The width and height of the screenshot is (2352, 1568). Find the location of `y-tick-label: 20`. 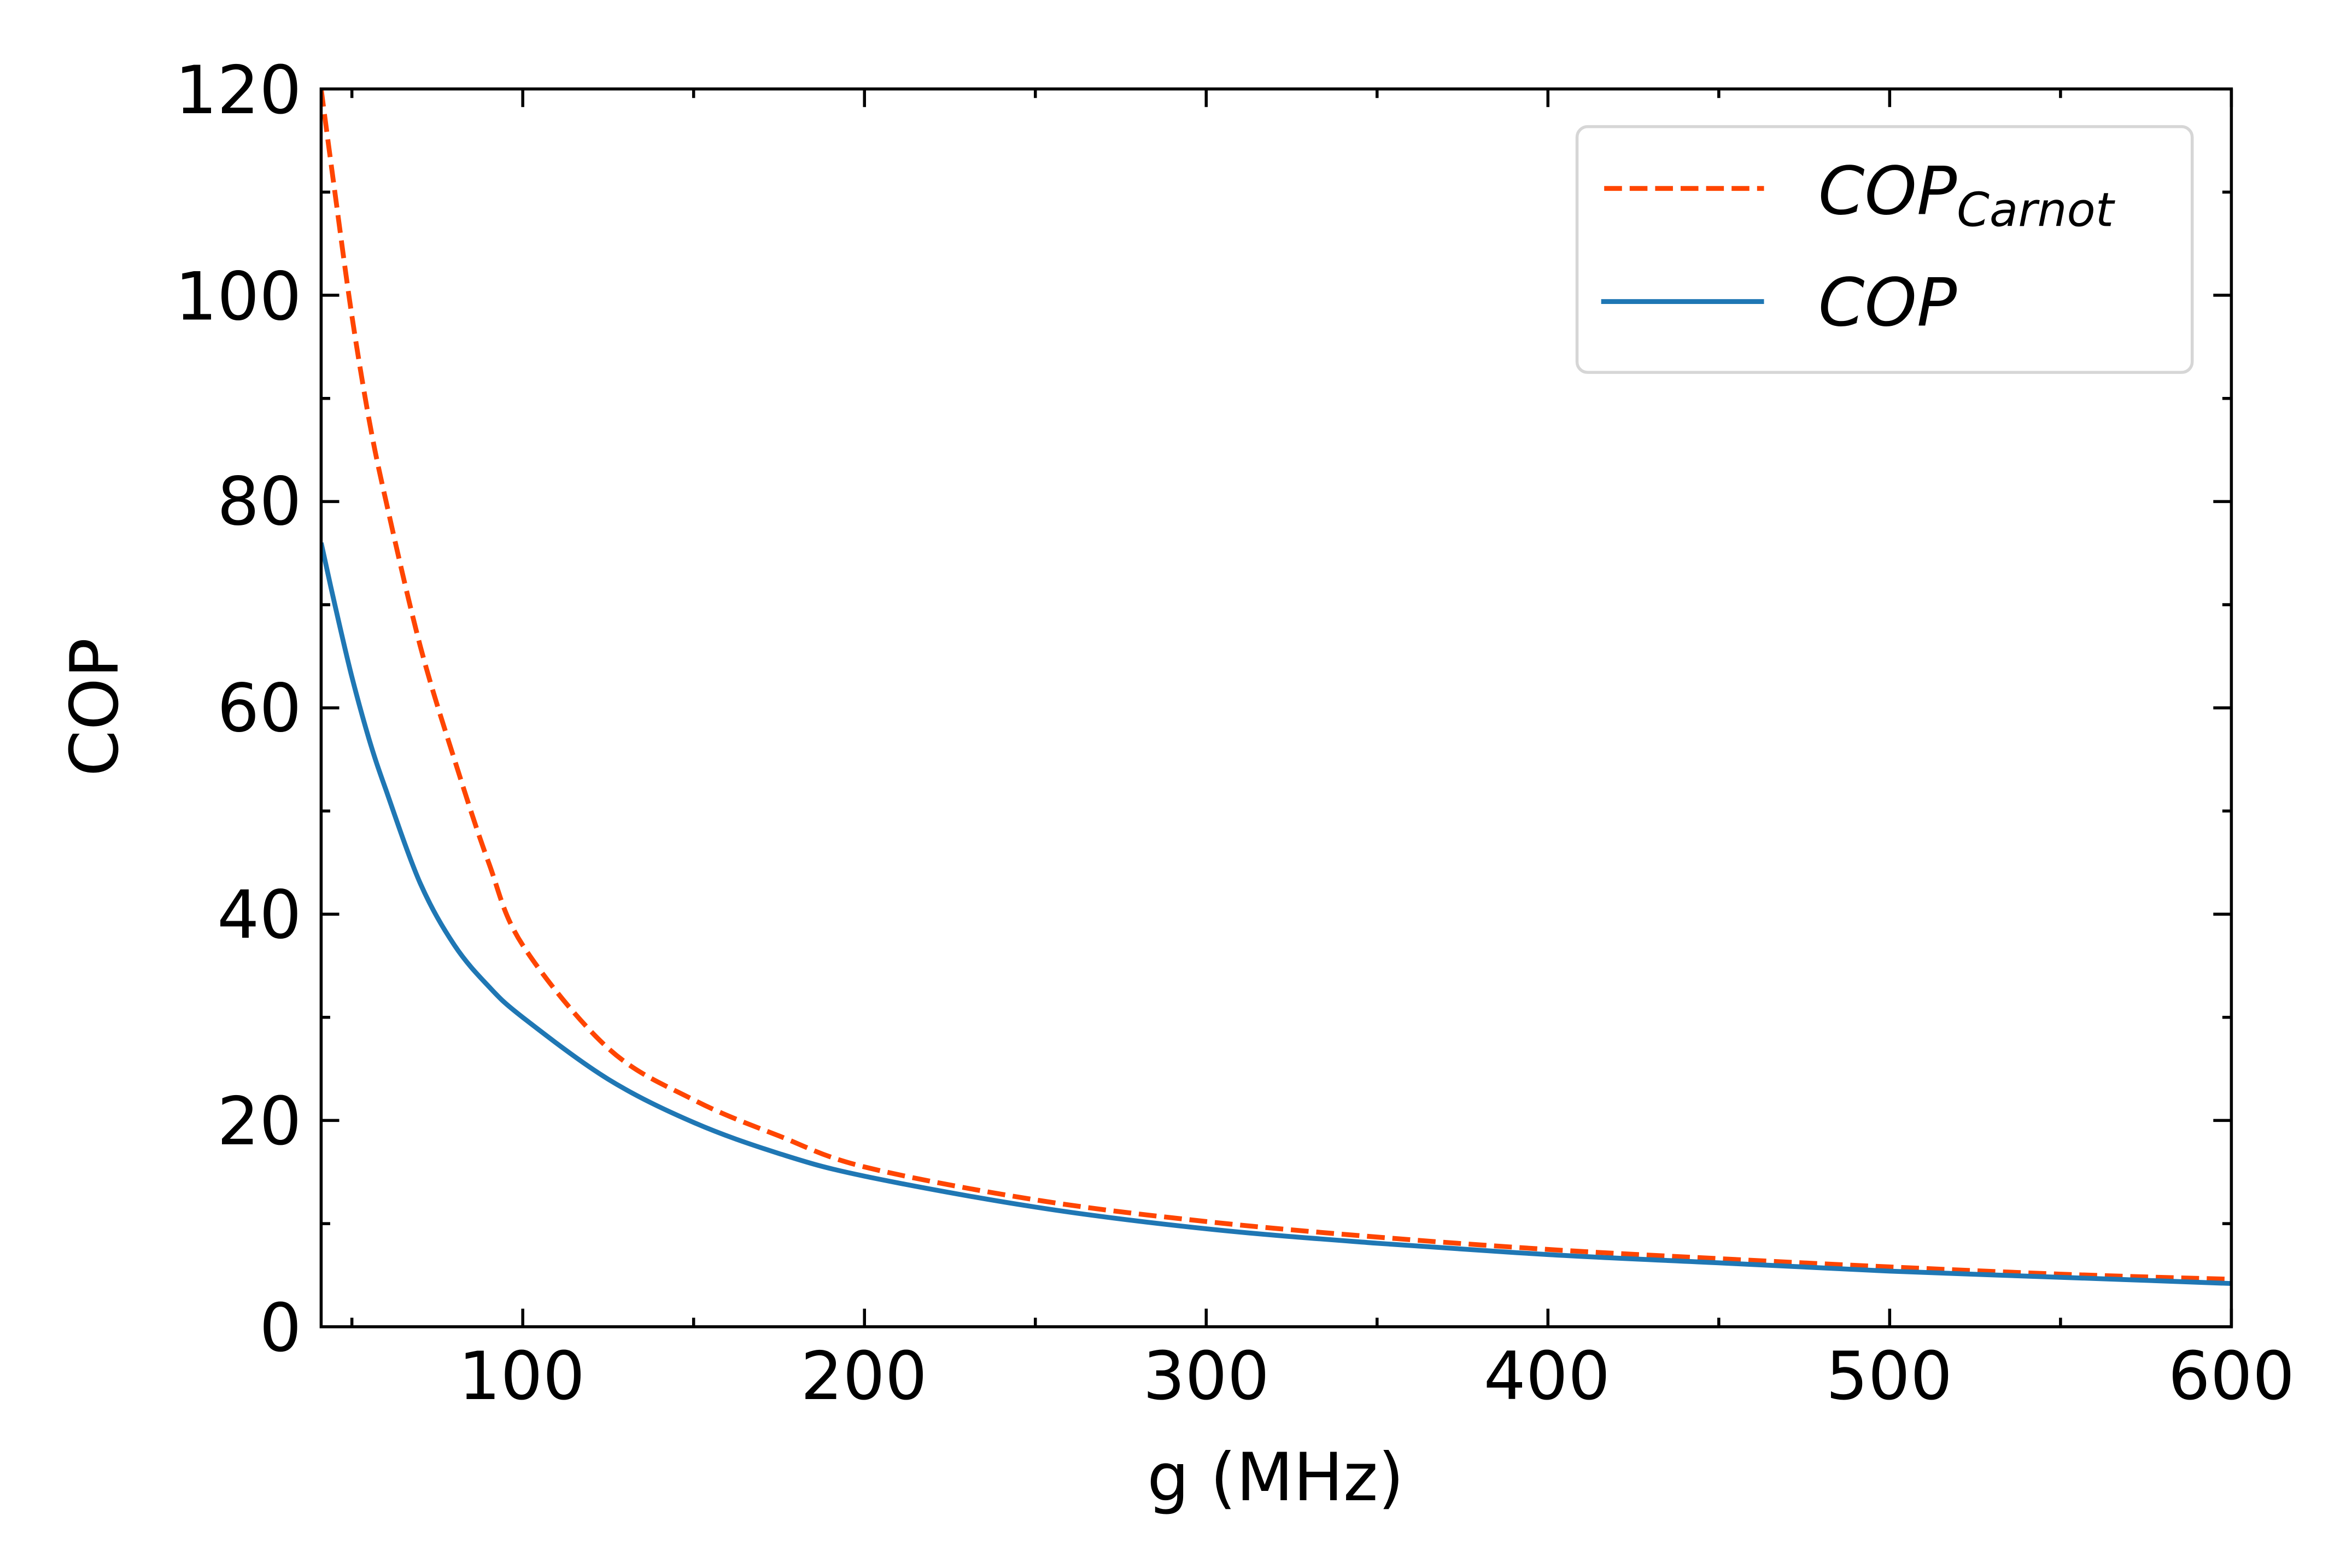

y-tick-label: 20 is located at coordinates (259, 1121).